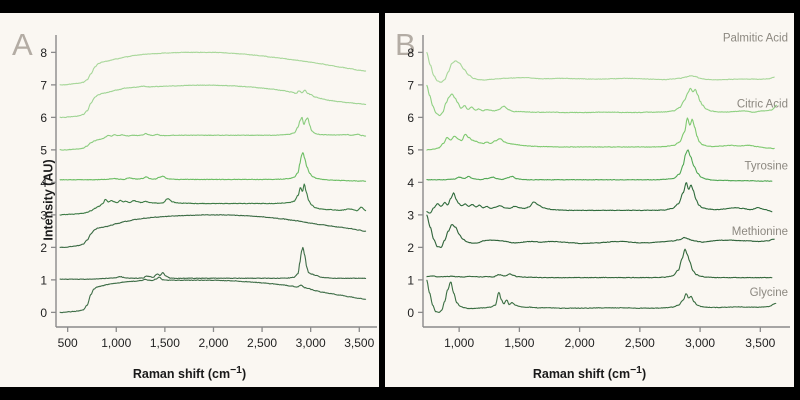 Image resolution: width=800 pixels, height=400 pixels. I want to click on trace-label-methionine: Methionine, so click(760, 232).